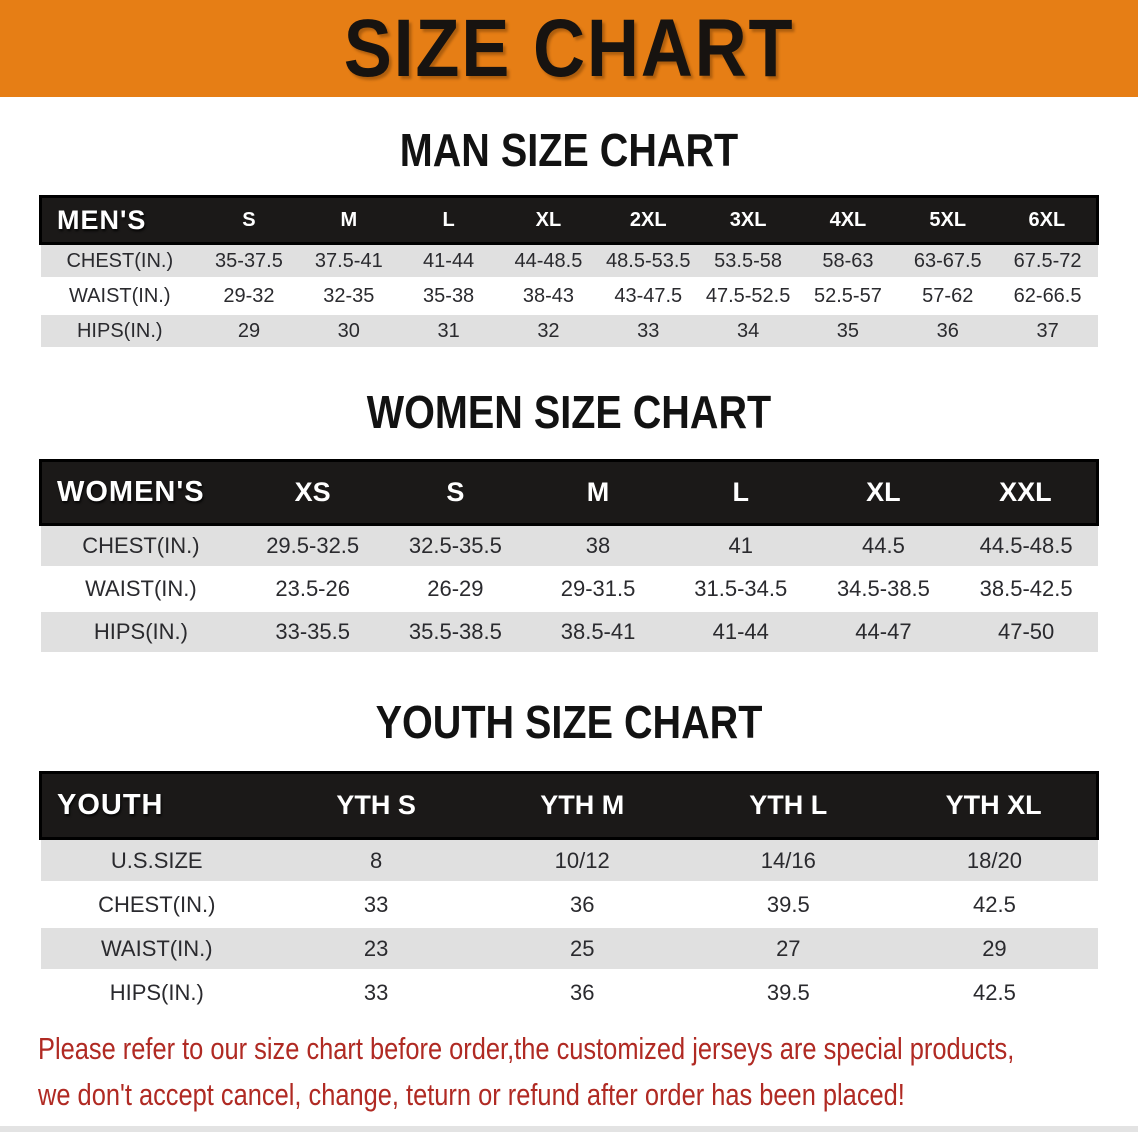 The width and height of the screenshot is (1138, 1132). I want to click on column-header: XS, so click(313, 492).